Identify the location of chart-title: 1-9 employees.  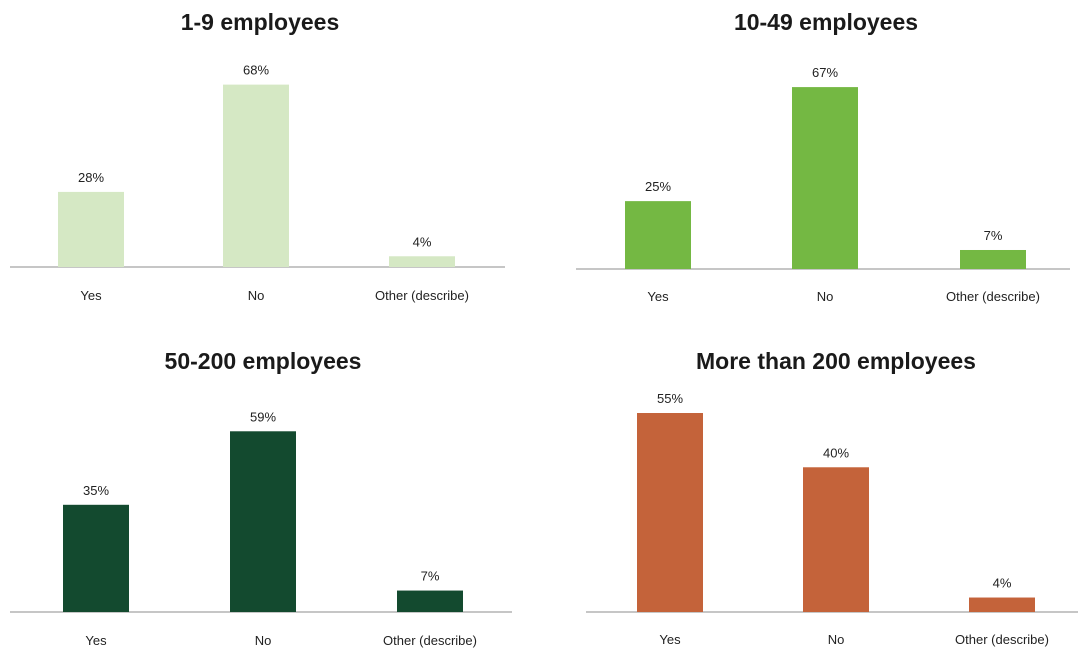
(260, 22).